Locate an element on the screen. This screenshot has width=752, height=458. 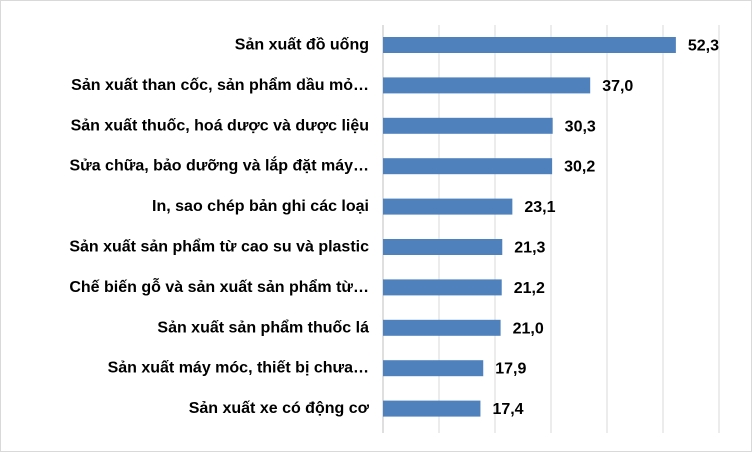
category-label: Sản xuất đồ uống is located at coordinates (302, 45).